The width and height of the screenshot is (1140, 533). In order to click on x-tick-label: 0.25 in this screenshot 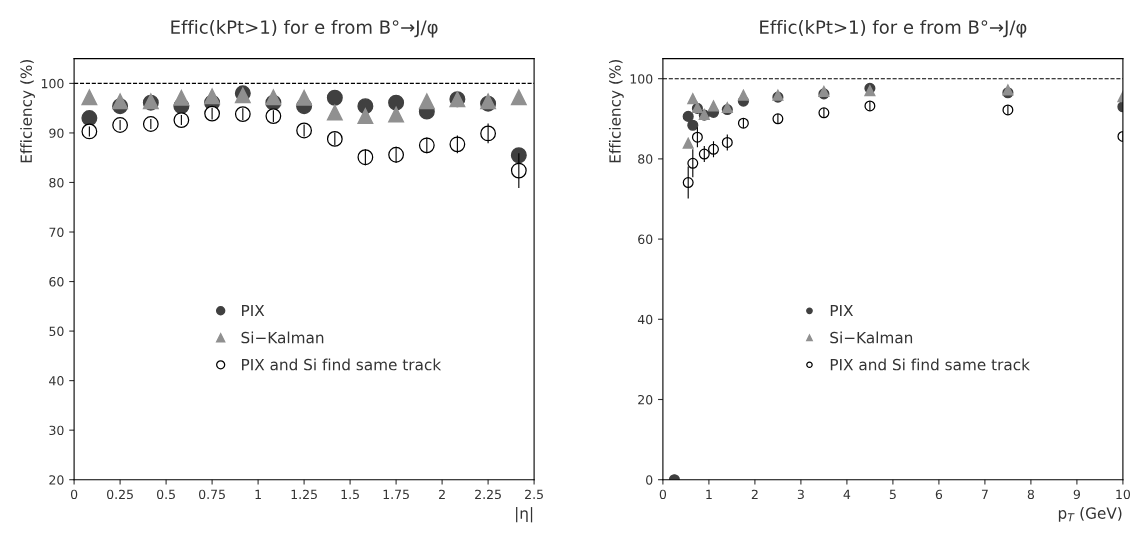, I will do `click(120, 494)`.